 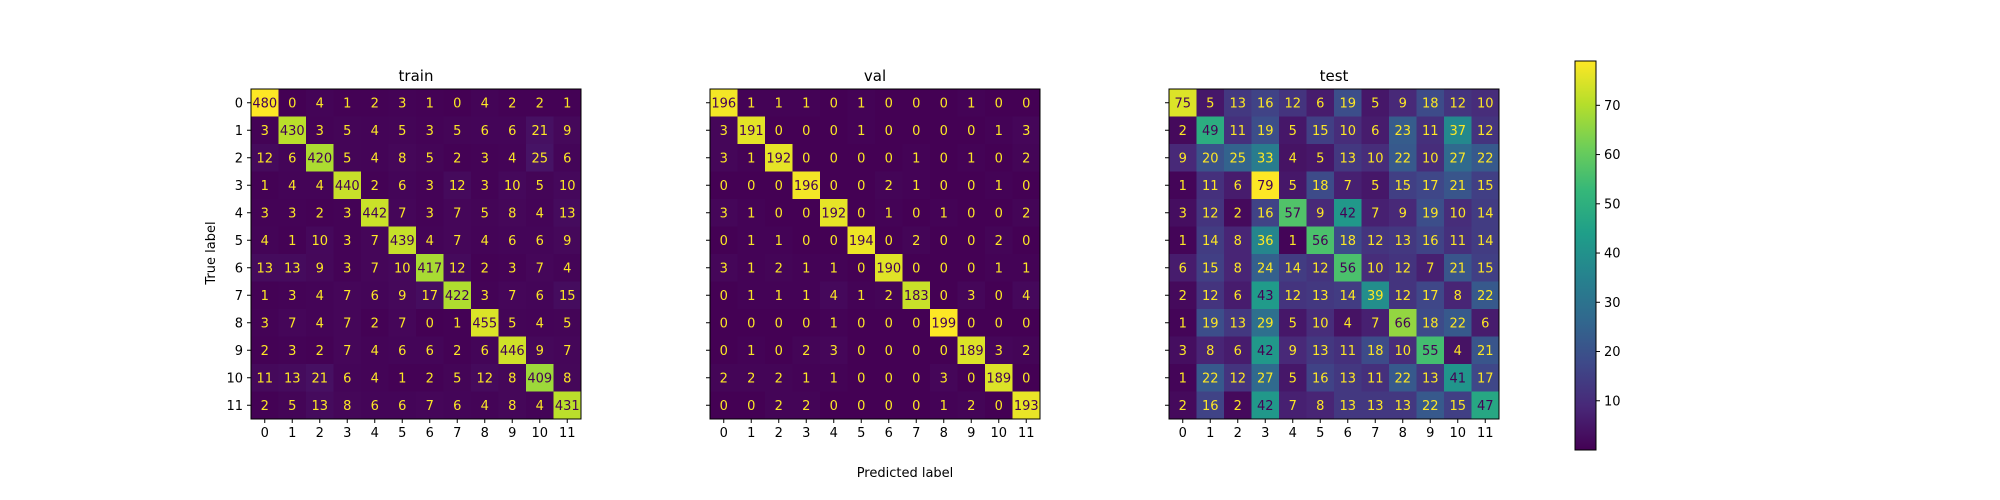 I want to click on colorbar-tick-label: 10, so click(x=1612, y=401).